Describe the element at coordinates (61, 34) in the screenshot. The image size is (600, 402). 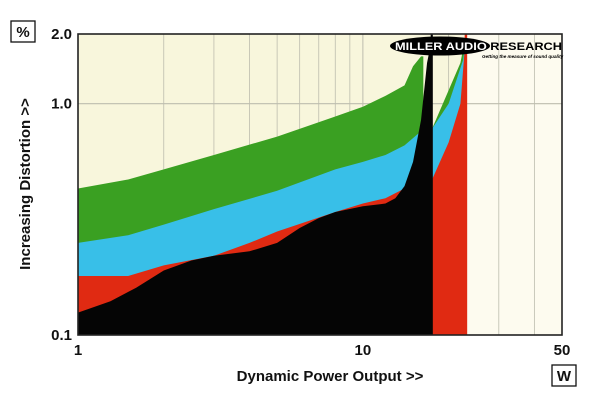
I see `y-tick-label: 2.0` at that location.